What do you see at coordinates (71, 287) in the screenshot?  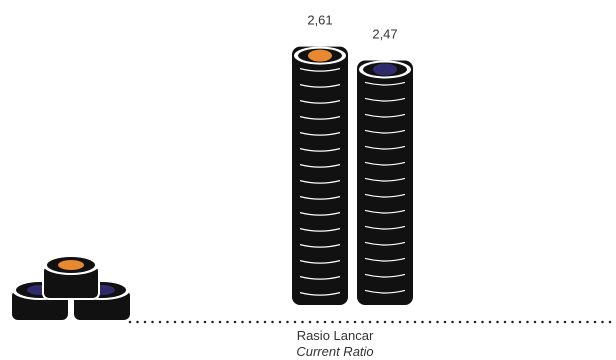 I see `sushi-pile` at bounding box center [71, 287].